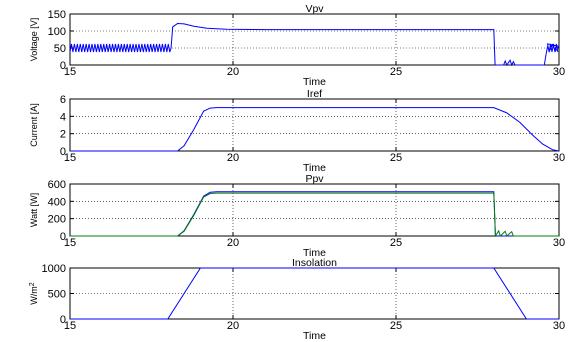 Image resolution: width=575 pixels, height=342 pixels. Describe the element at coordinates (57, 202) in the screenshot. I see `y-tick-label: 400` at that location.